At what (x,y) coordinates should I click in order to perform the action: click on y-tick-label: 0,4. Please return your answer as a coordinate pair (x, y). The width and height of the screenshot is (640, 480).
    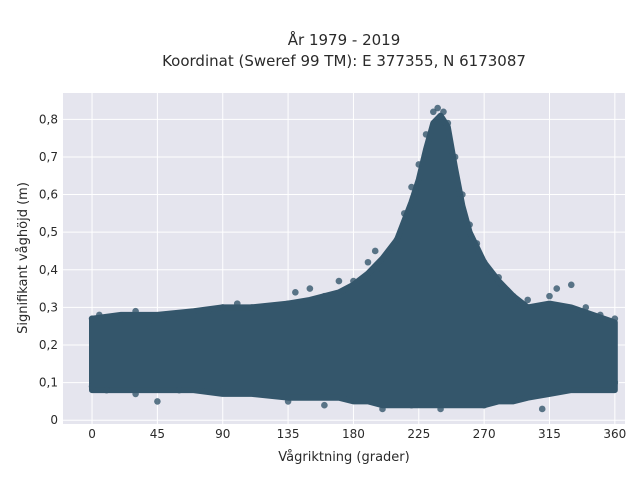
    Looking at the image, I should click on (48, 270).